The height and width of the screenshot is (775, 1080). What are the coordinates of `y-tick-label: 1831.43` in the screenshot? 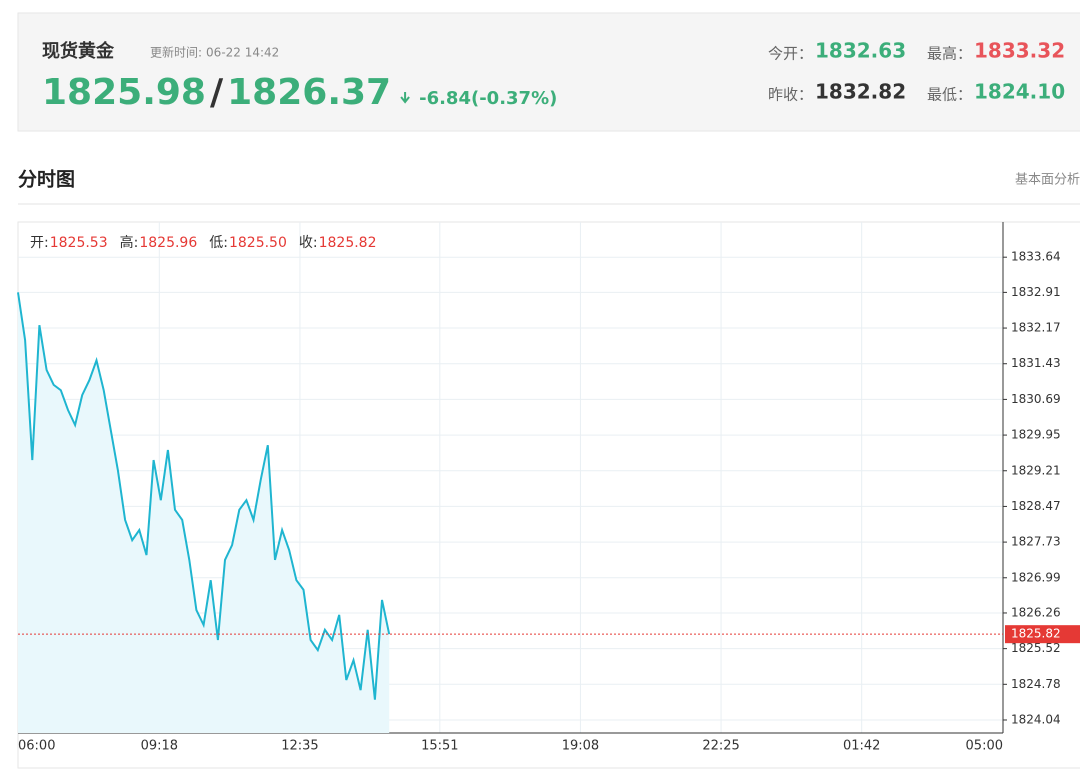 It's located at (1036, 363).